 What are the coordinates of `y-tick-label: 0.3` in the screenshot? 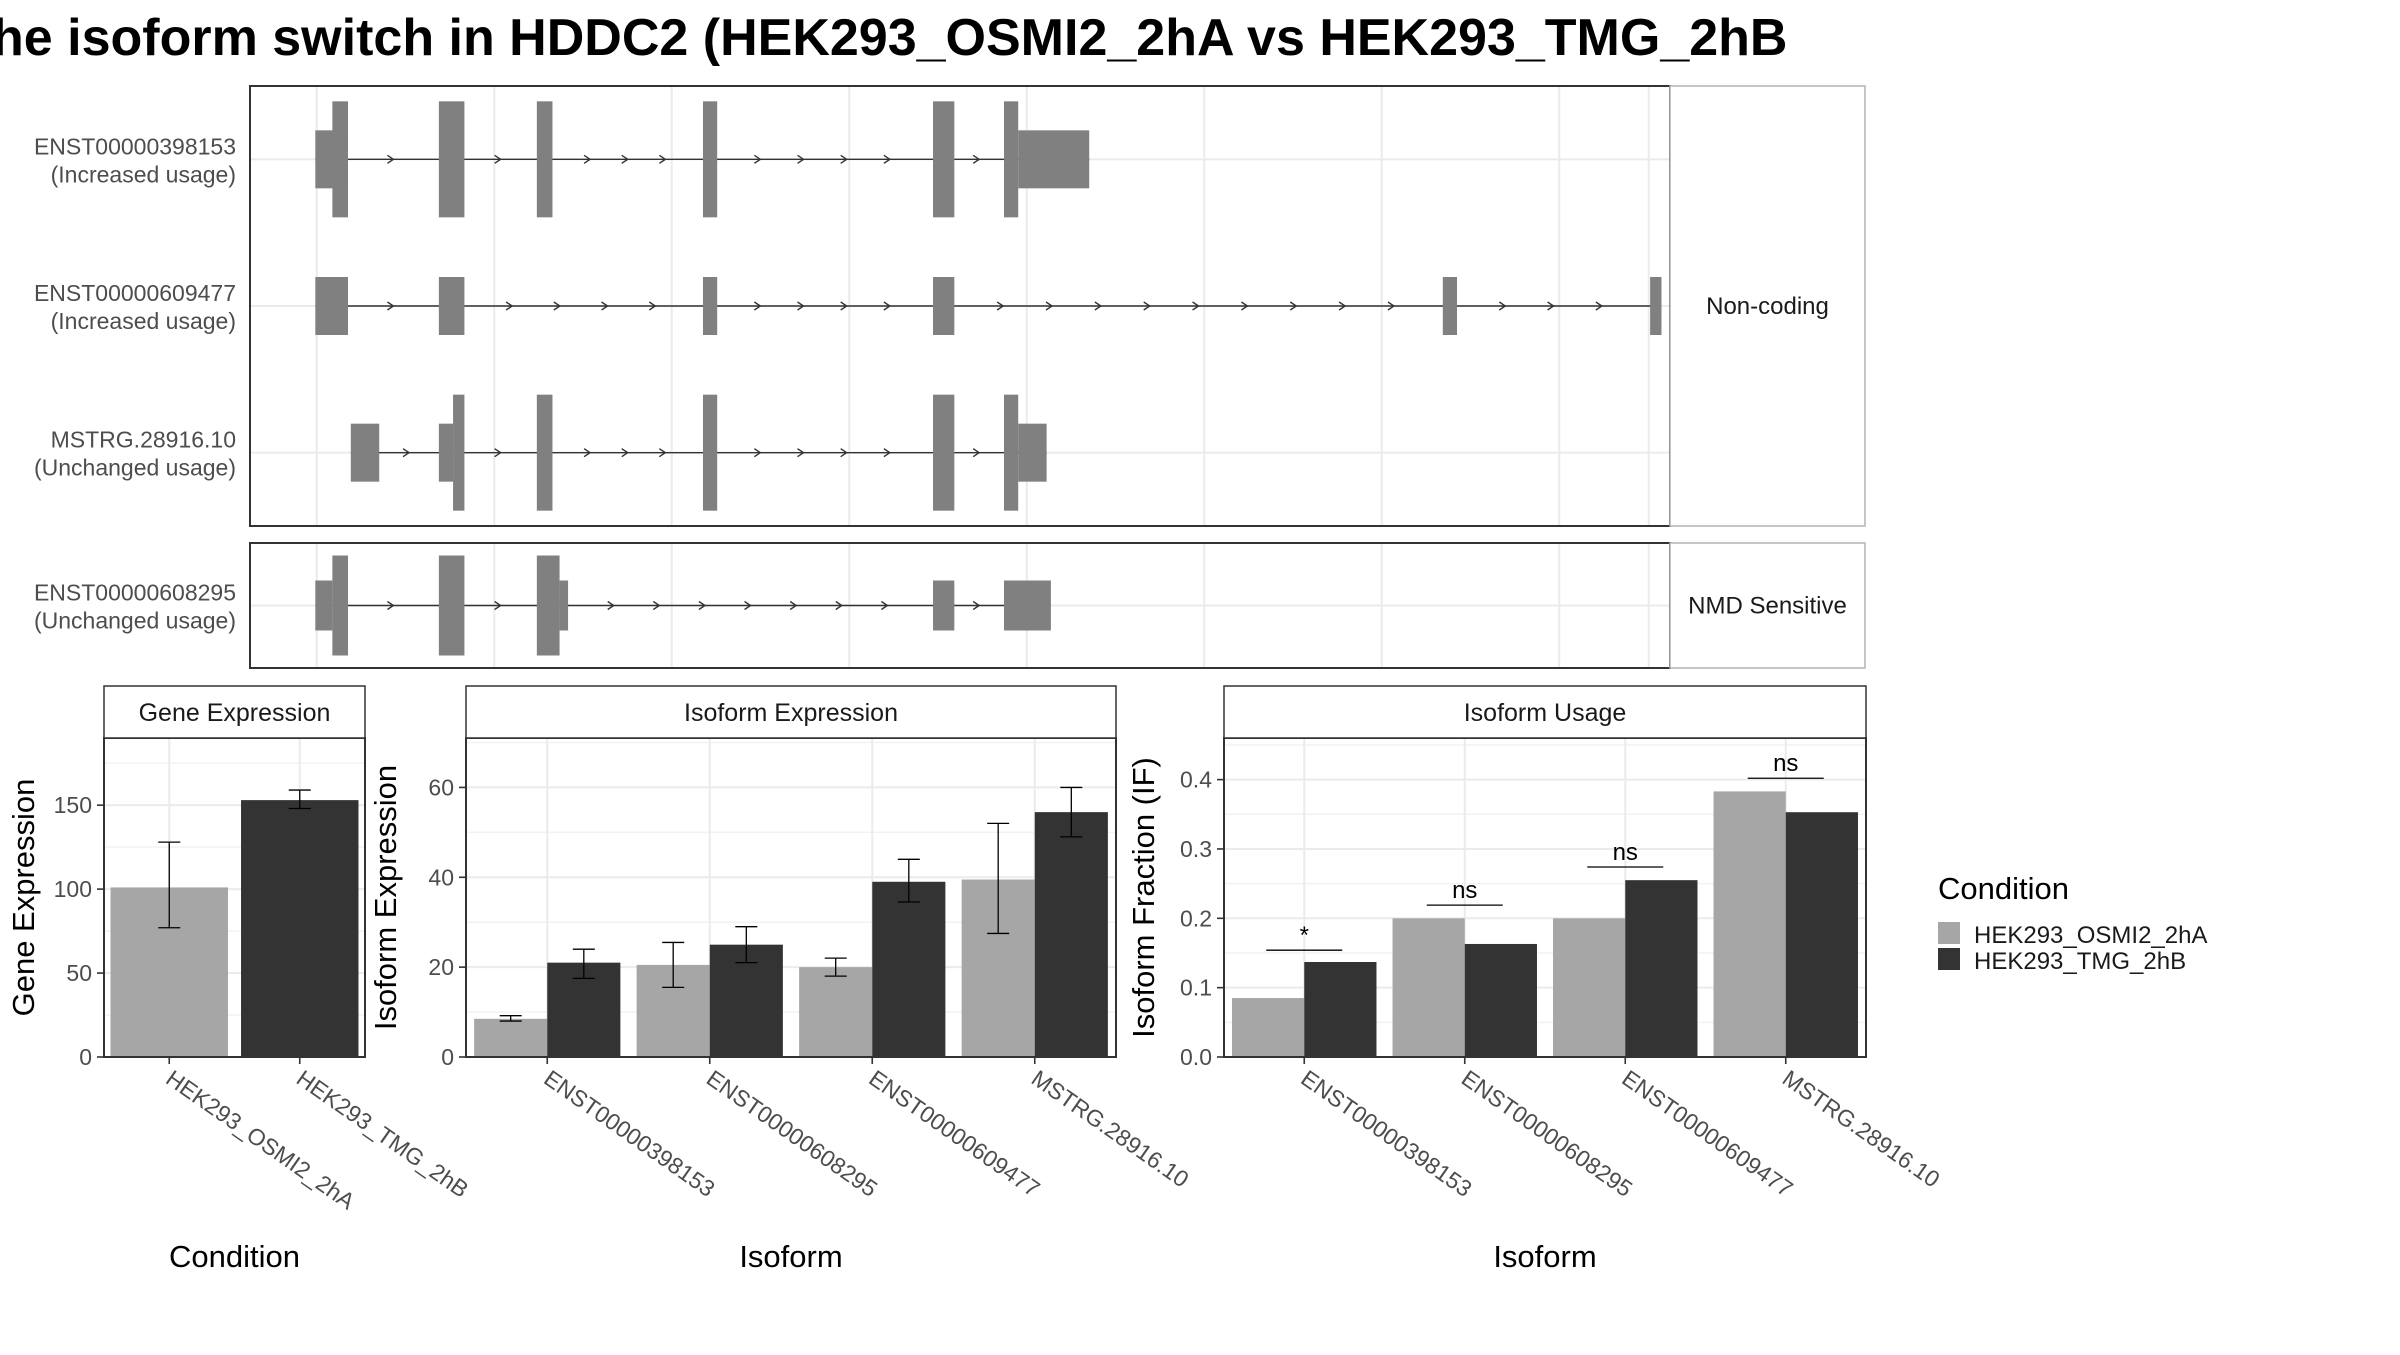 It's located at (1196, 849).